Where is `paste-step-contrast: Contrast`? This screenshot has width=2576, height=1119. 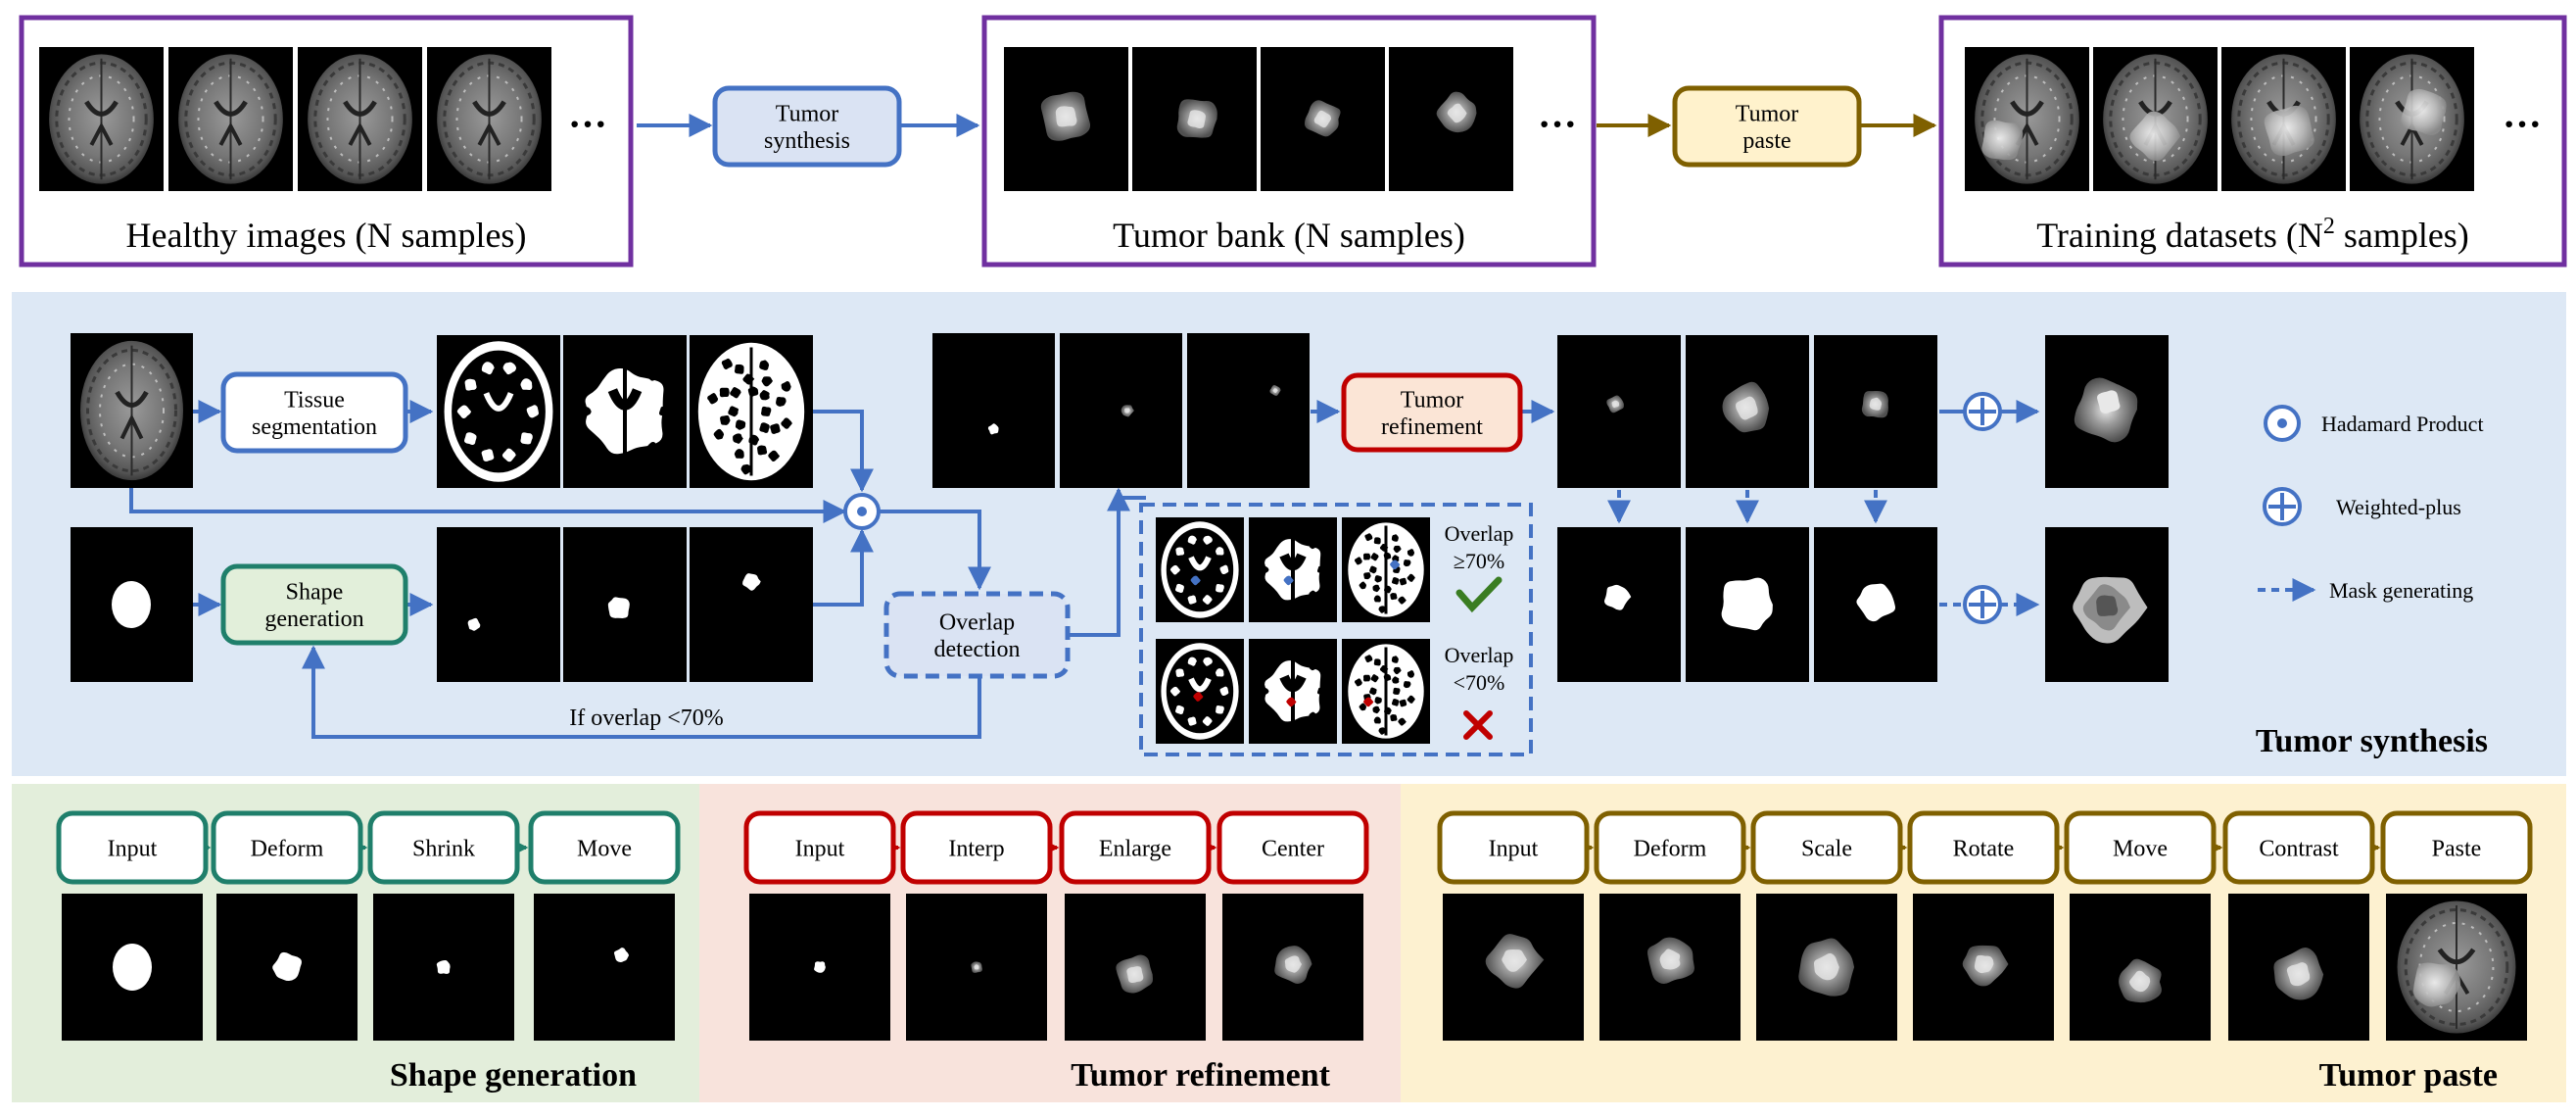 paste-step-contrast: Contrast is located at coordinates (2298, 848).